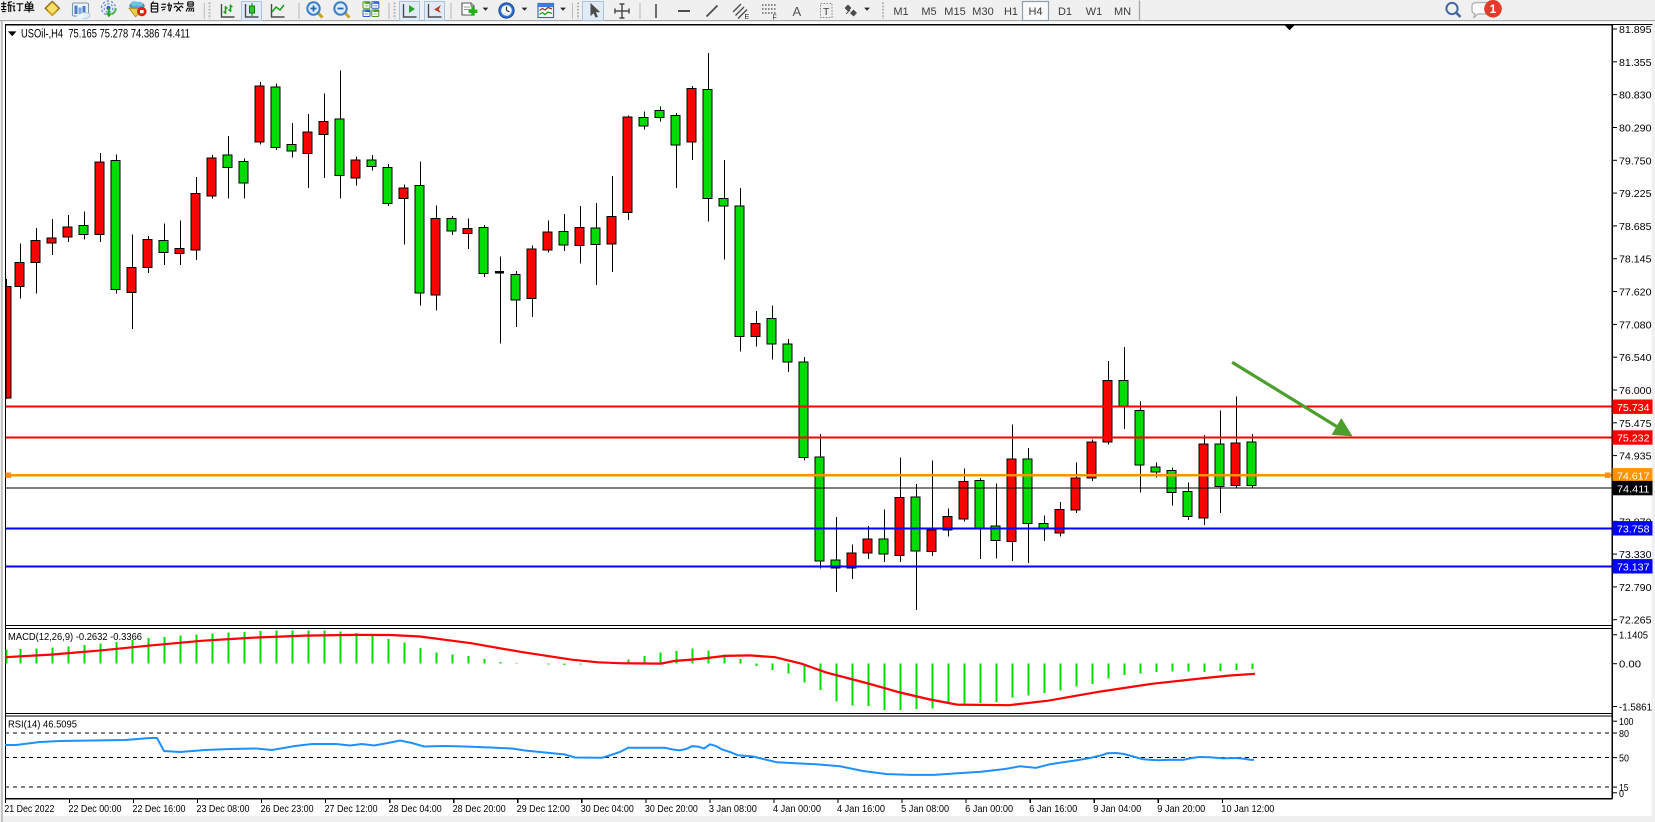 The image size is (1655, 822). I want to click on svg-text: M1, so click(900, 12).